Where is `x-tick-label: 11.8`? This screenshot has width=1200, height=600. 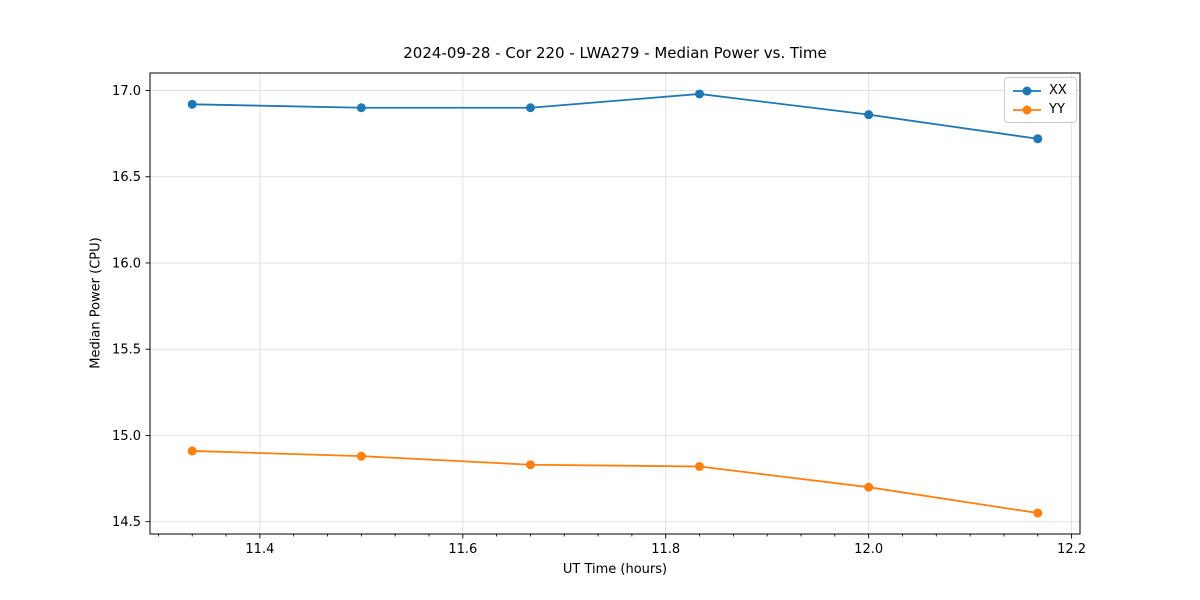
x-tick-label: 11.8 is located at coordinates (665, 549).